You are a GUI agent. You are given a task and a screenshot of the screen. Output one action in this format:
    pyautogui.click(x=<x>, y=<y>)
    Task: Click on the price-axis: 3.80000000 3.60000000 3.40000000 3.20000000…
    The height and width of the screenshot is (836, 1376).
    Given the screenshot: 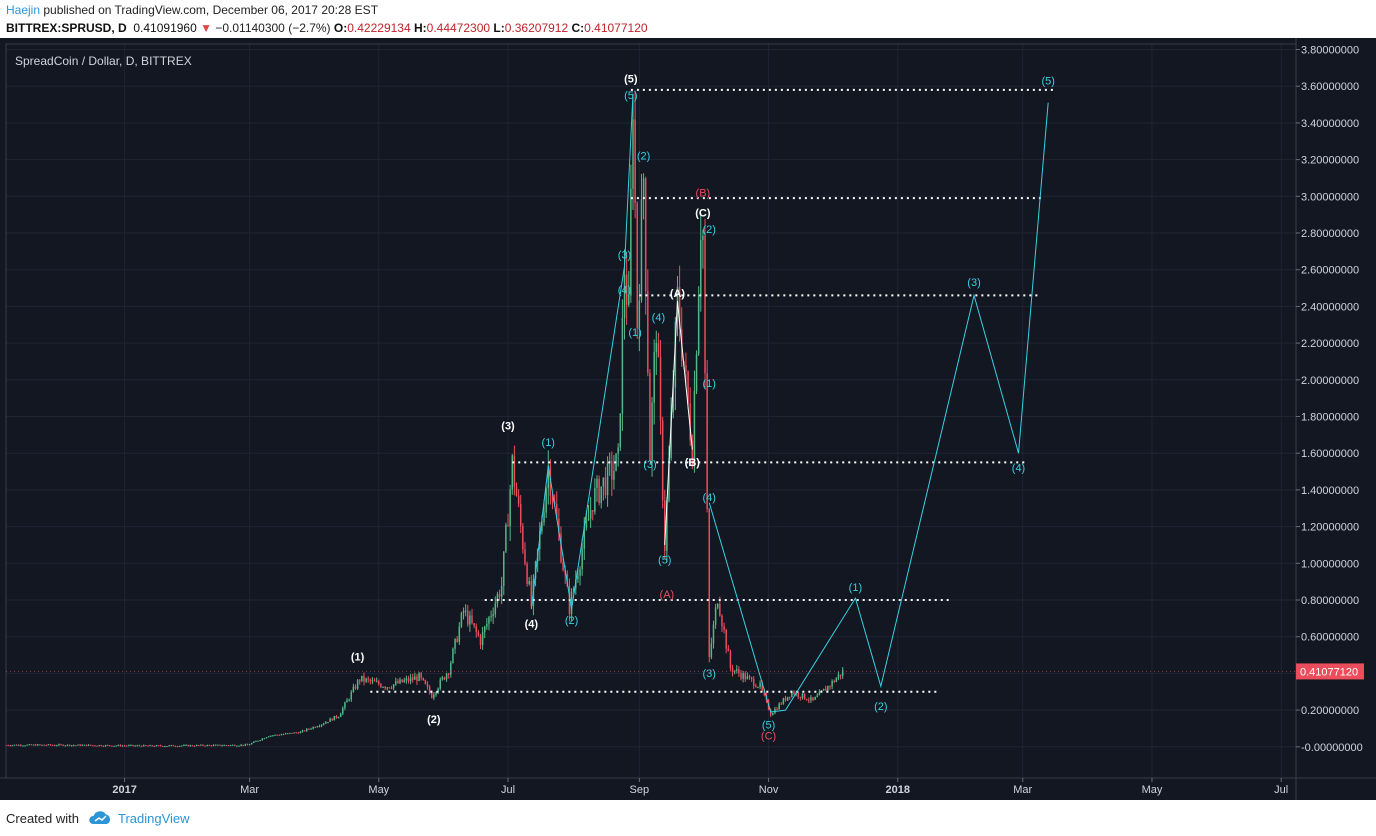 What is the action you would take?
    pyautogui.click(x=1329, y=399)
    